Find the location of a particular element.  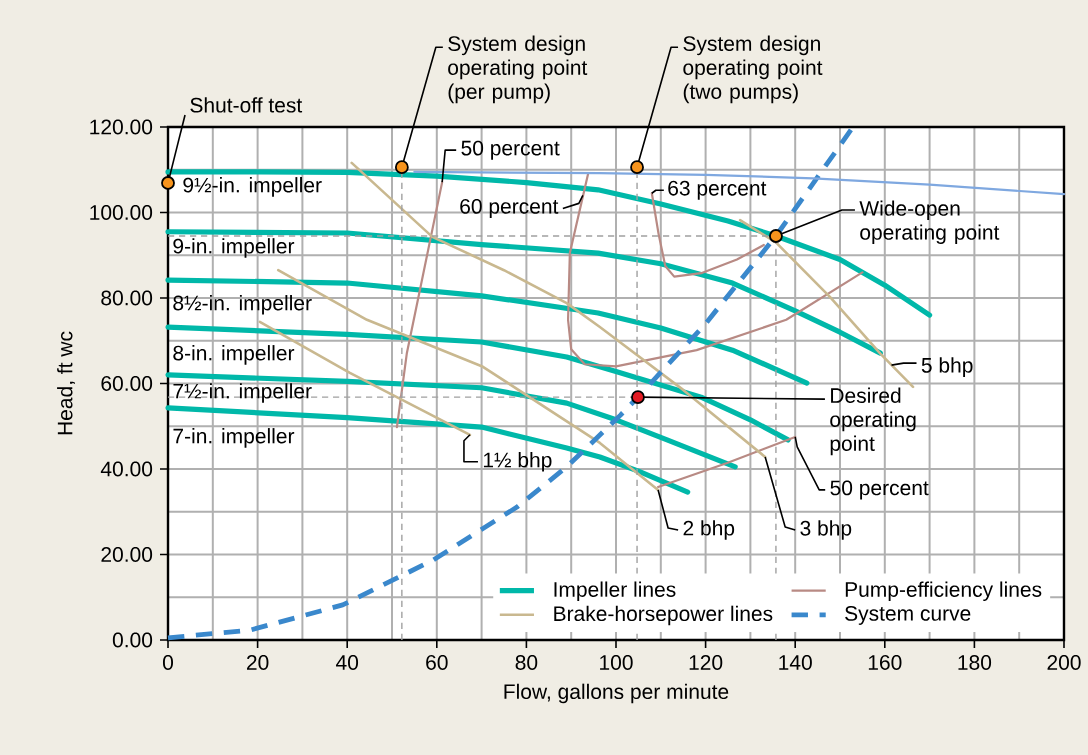

annotation: System design operating point (per pump) is located at coordinates (518, 69).